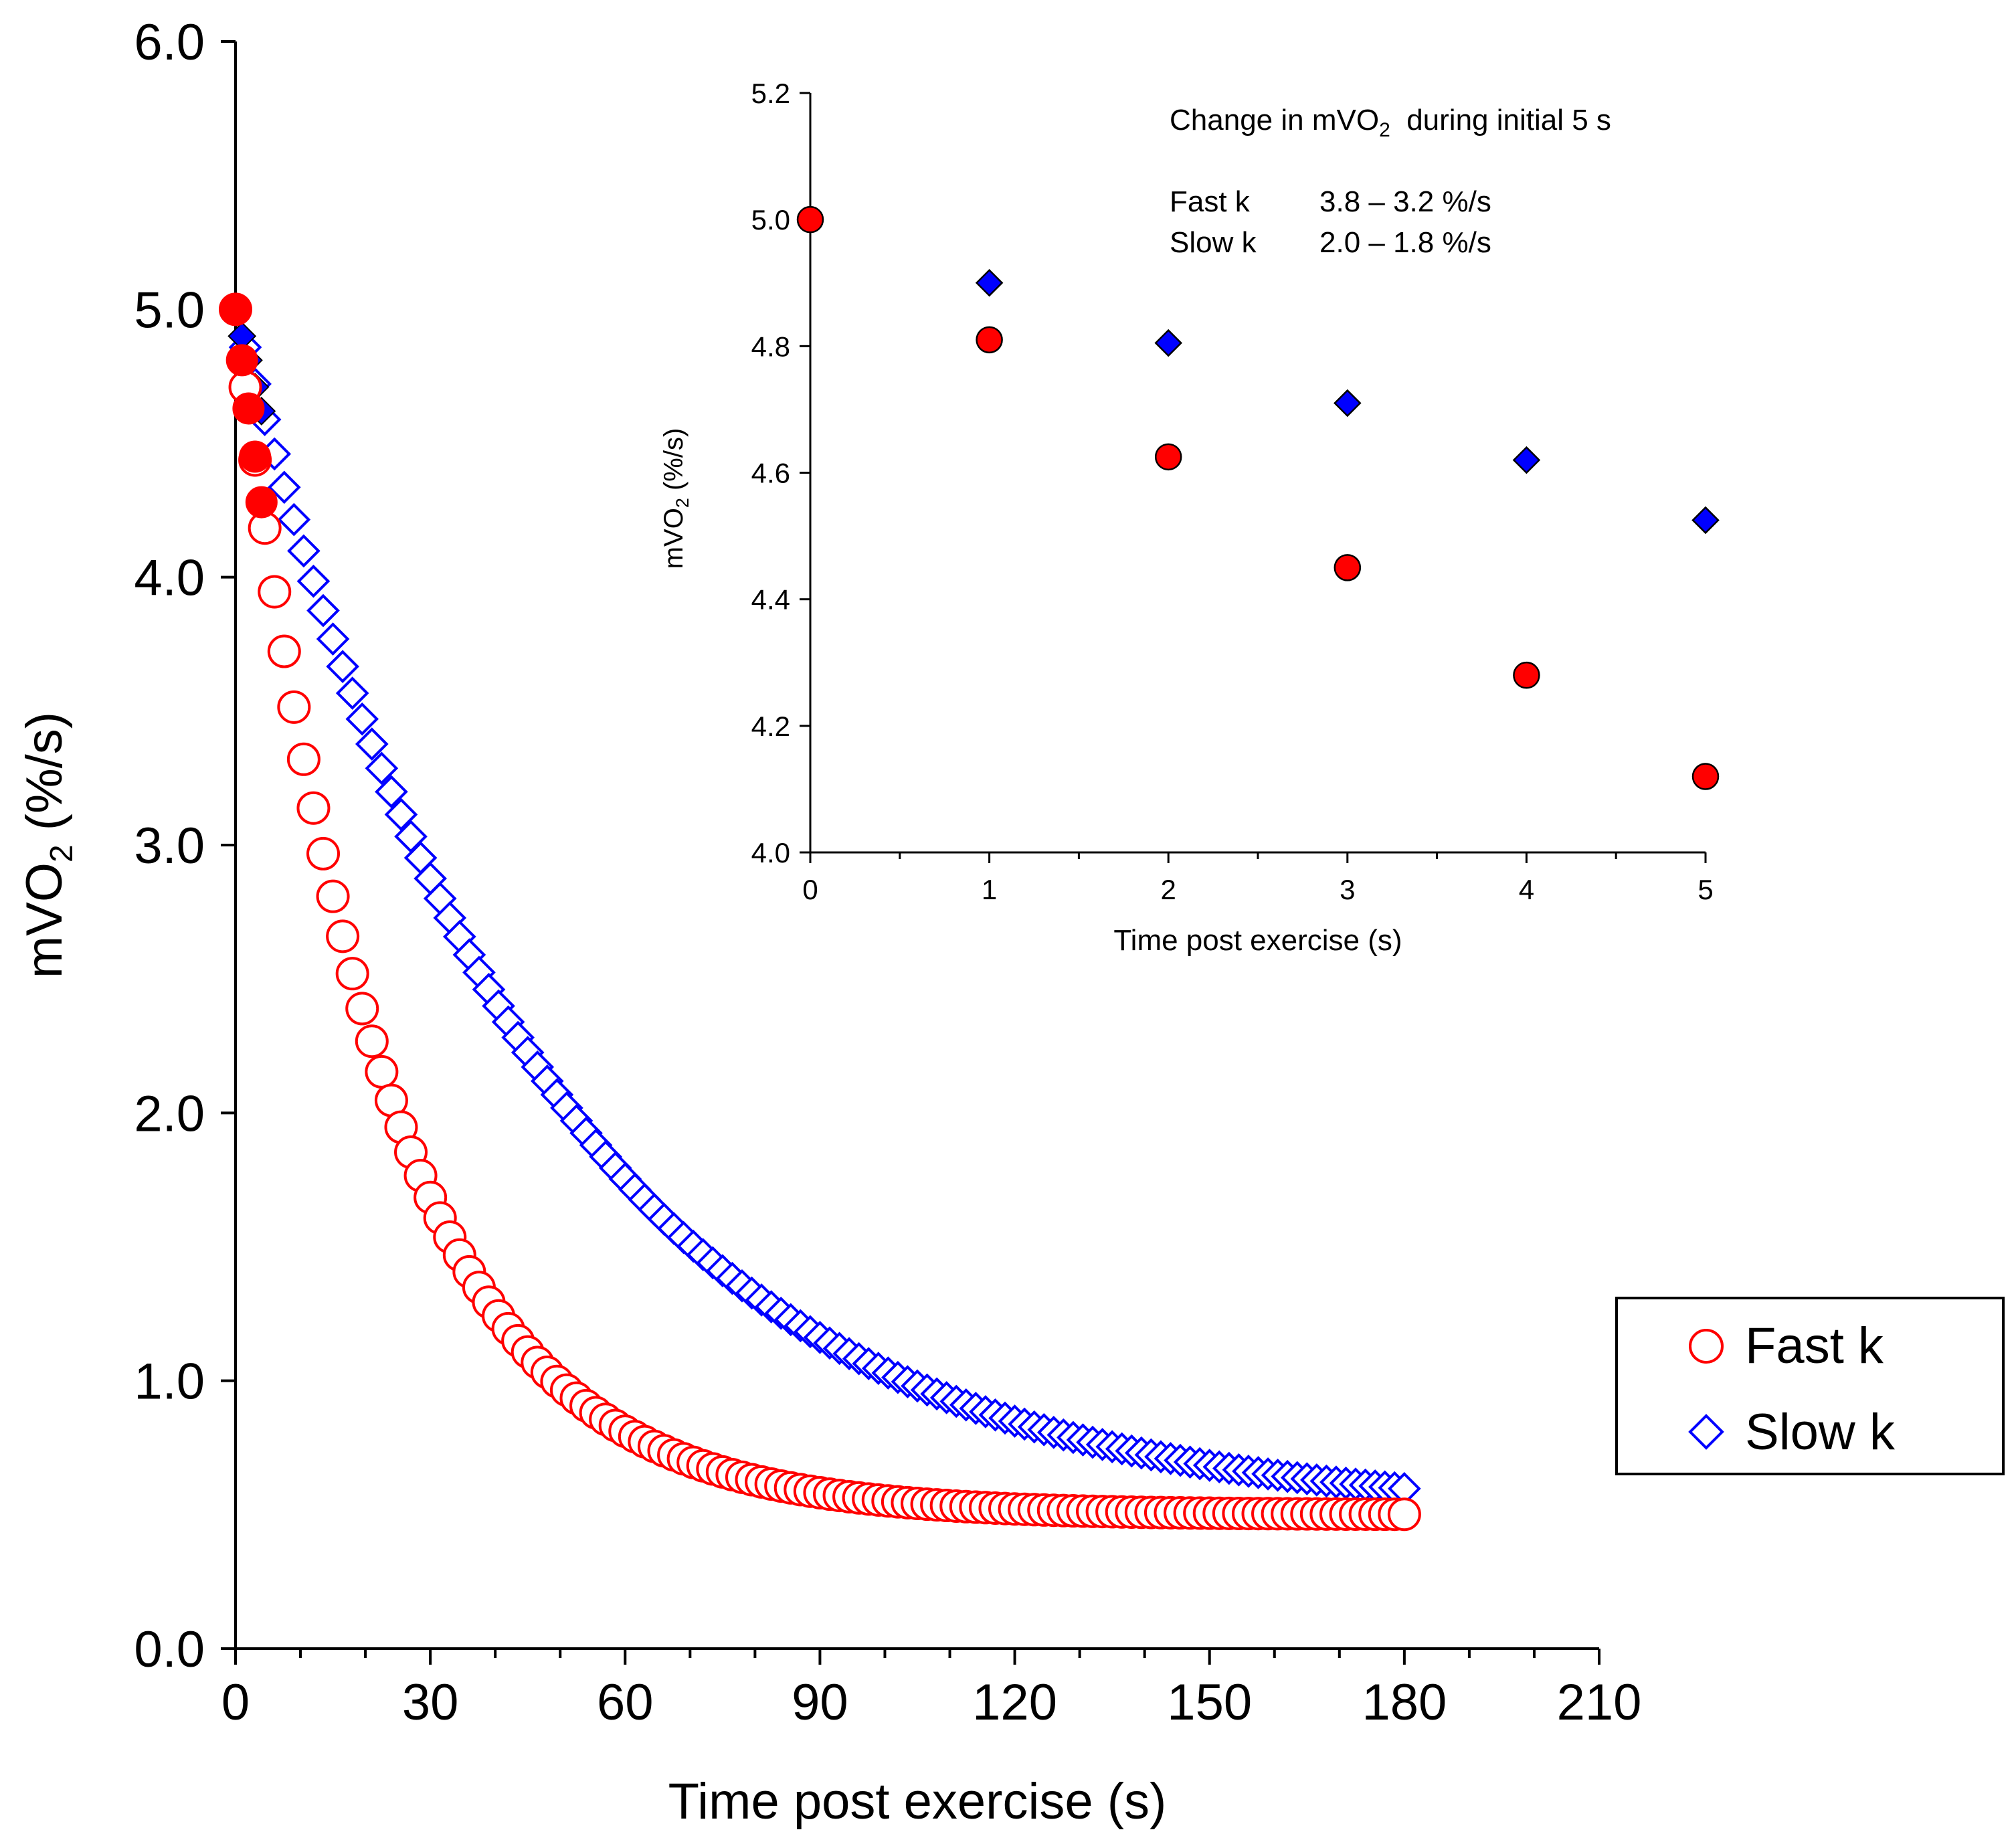 The height and width of the screenshot is (1844, 2016). What do you see at coordinates (44, 920) in the screenshot?
I see `main-y-label-base: mVO` at bounding box center [44, 920].